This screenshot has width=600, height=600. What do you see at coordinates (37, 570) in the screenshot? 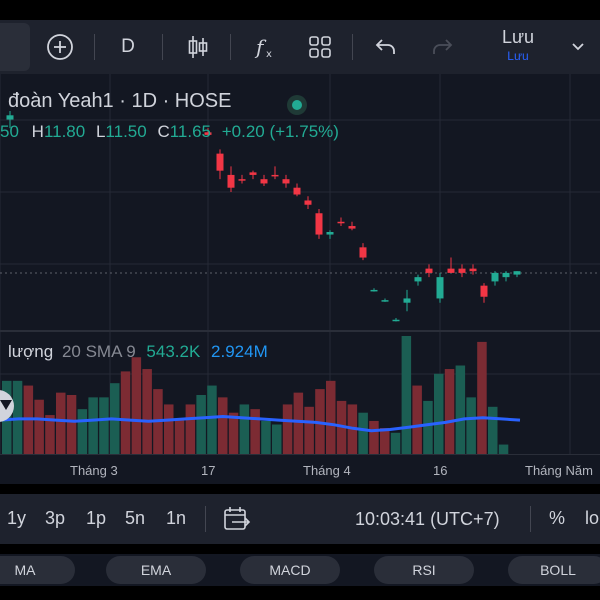
I see `indicator-ma-button: MA` at bounding box center [37, 570].